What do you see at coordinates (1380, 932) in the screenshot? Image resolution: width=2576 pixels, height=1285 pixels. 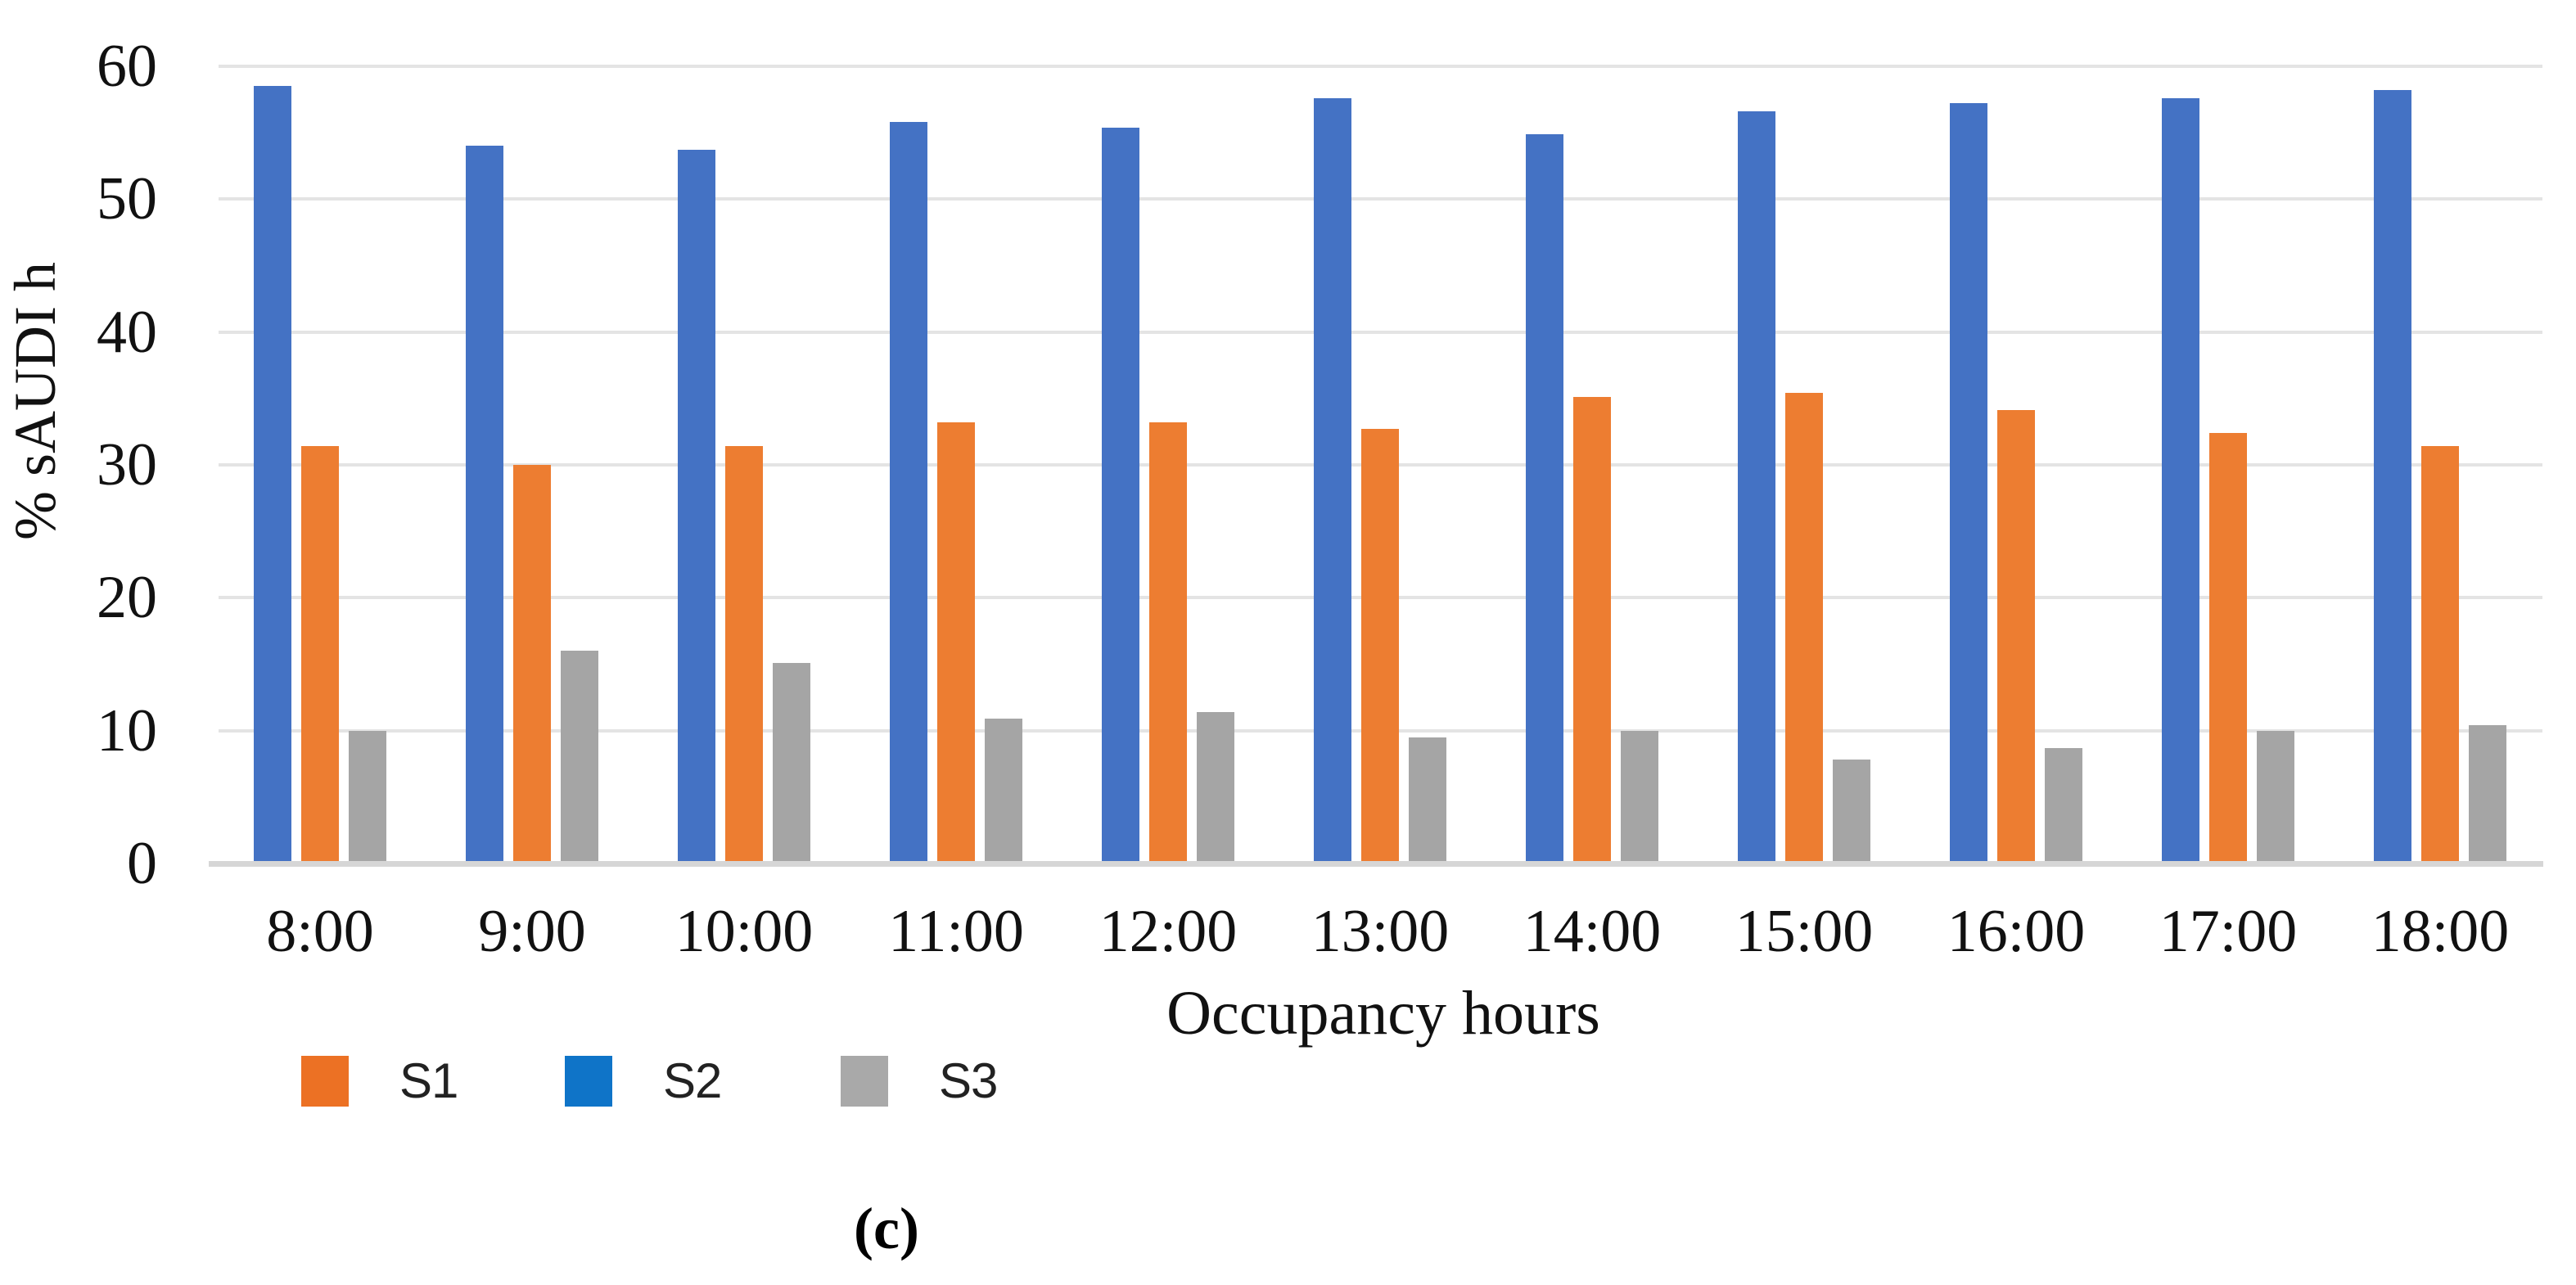 I see `x-tick-label-13:00: 13:00` at bounding box center [1380, 932].